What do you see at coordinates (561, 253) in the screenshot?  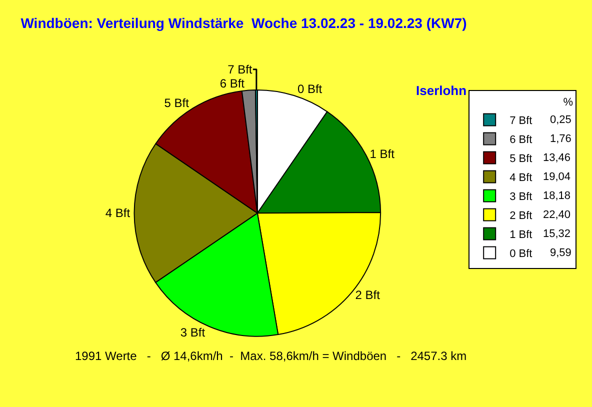 I see `data-label: 9,59` at bounding box center [561, 253].